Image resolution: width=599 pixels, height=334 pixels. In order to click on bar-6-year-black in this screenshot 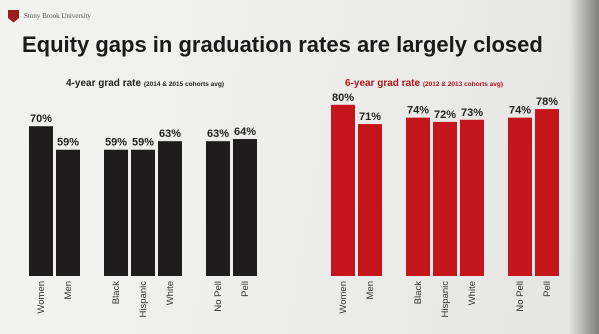, I will do `click(418, 196)`.